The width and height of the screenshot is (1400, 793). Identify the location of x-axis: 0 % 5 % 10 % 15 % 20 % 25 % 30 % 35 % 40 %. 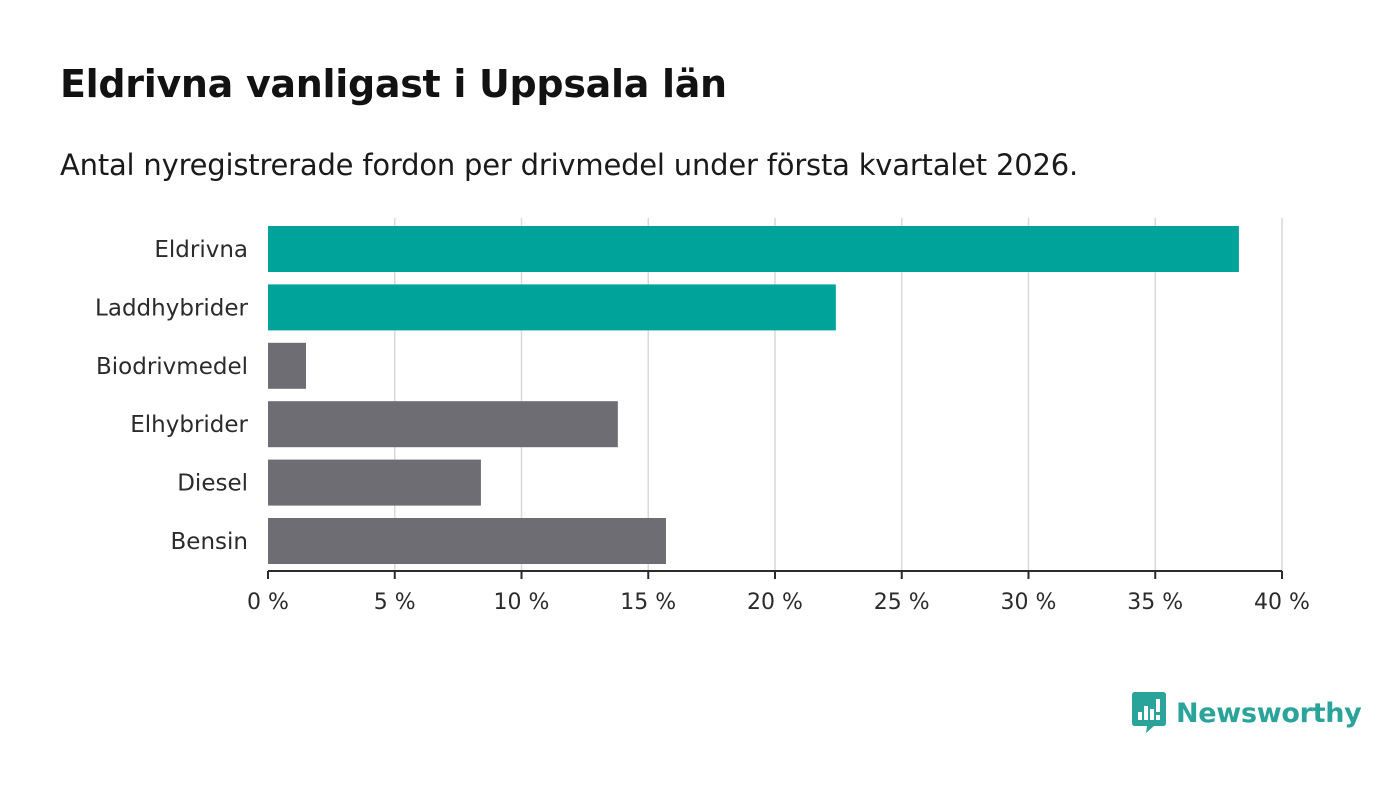
(778, 592).